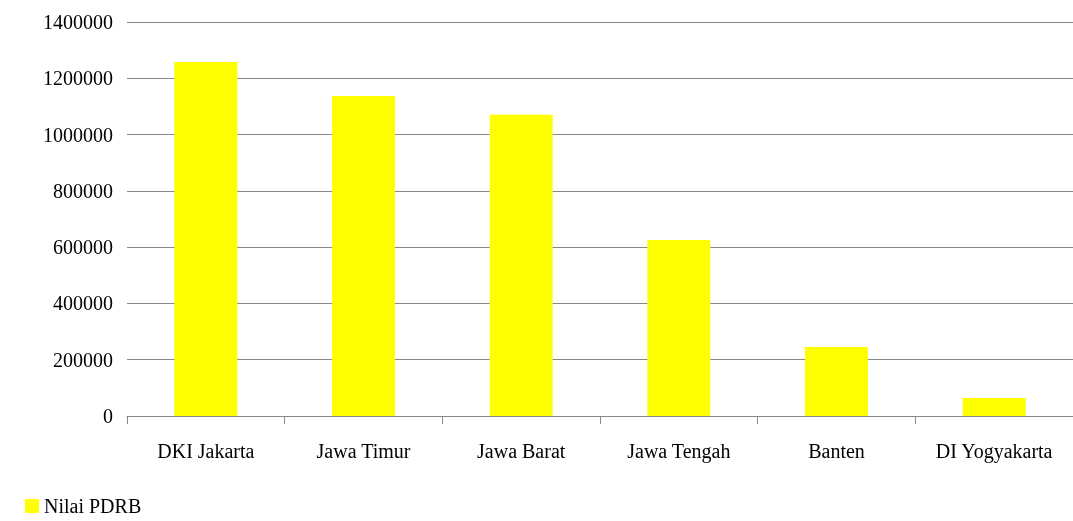 The image size is (1073, 521). What do you see at coordinates (78, 134) in the screenshot?
I see `y-tick-label: 1000000` at bounding box center [78, 134].